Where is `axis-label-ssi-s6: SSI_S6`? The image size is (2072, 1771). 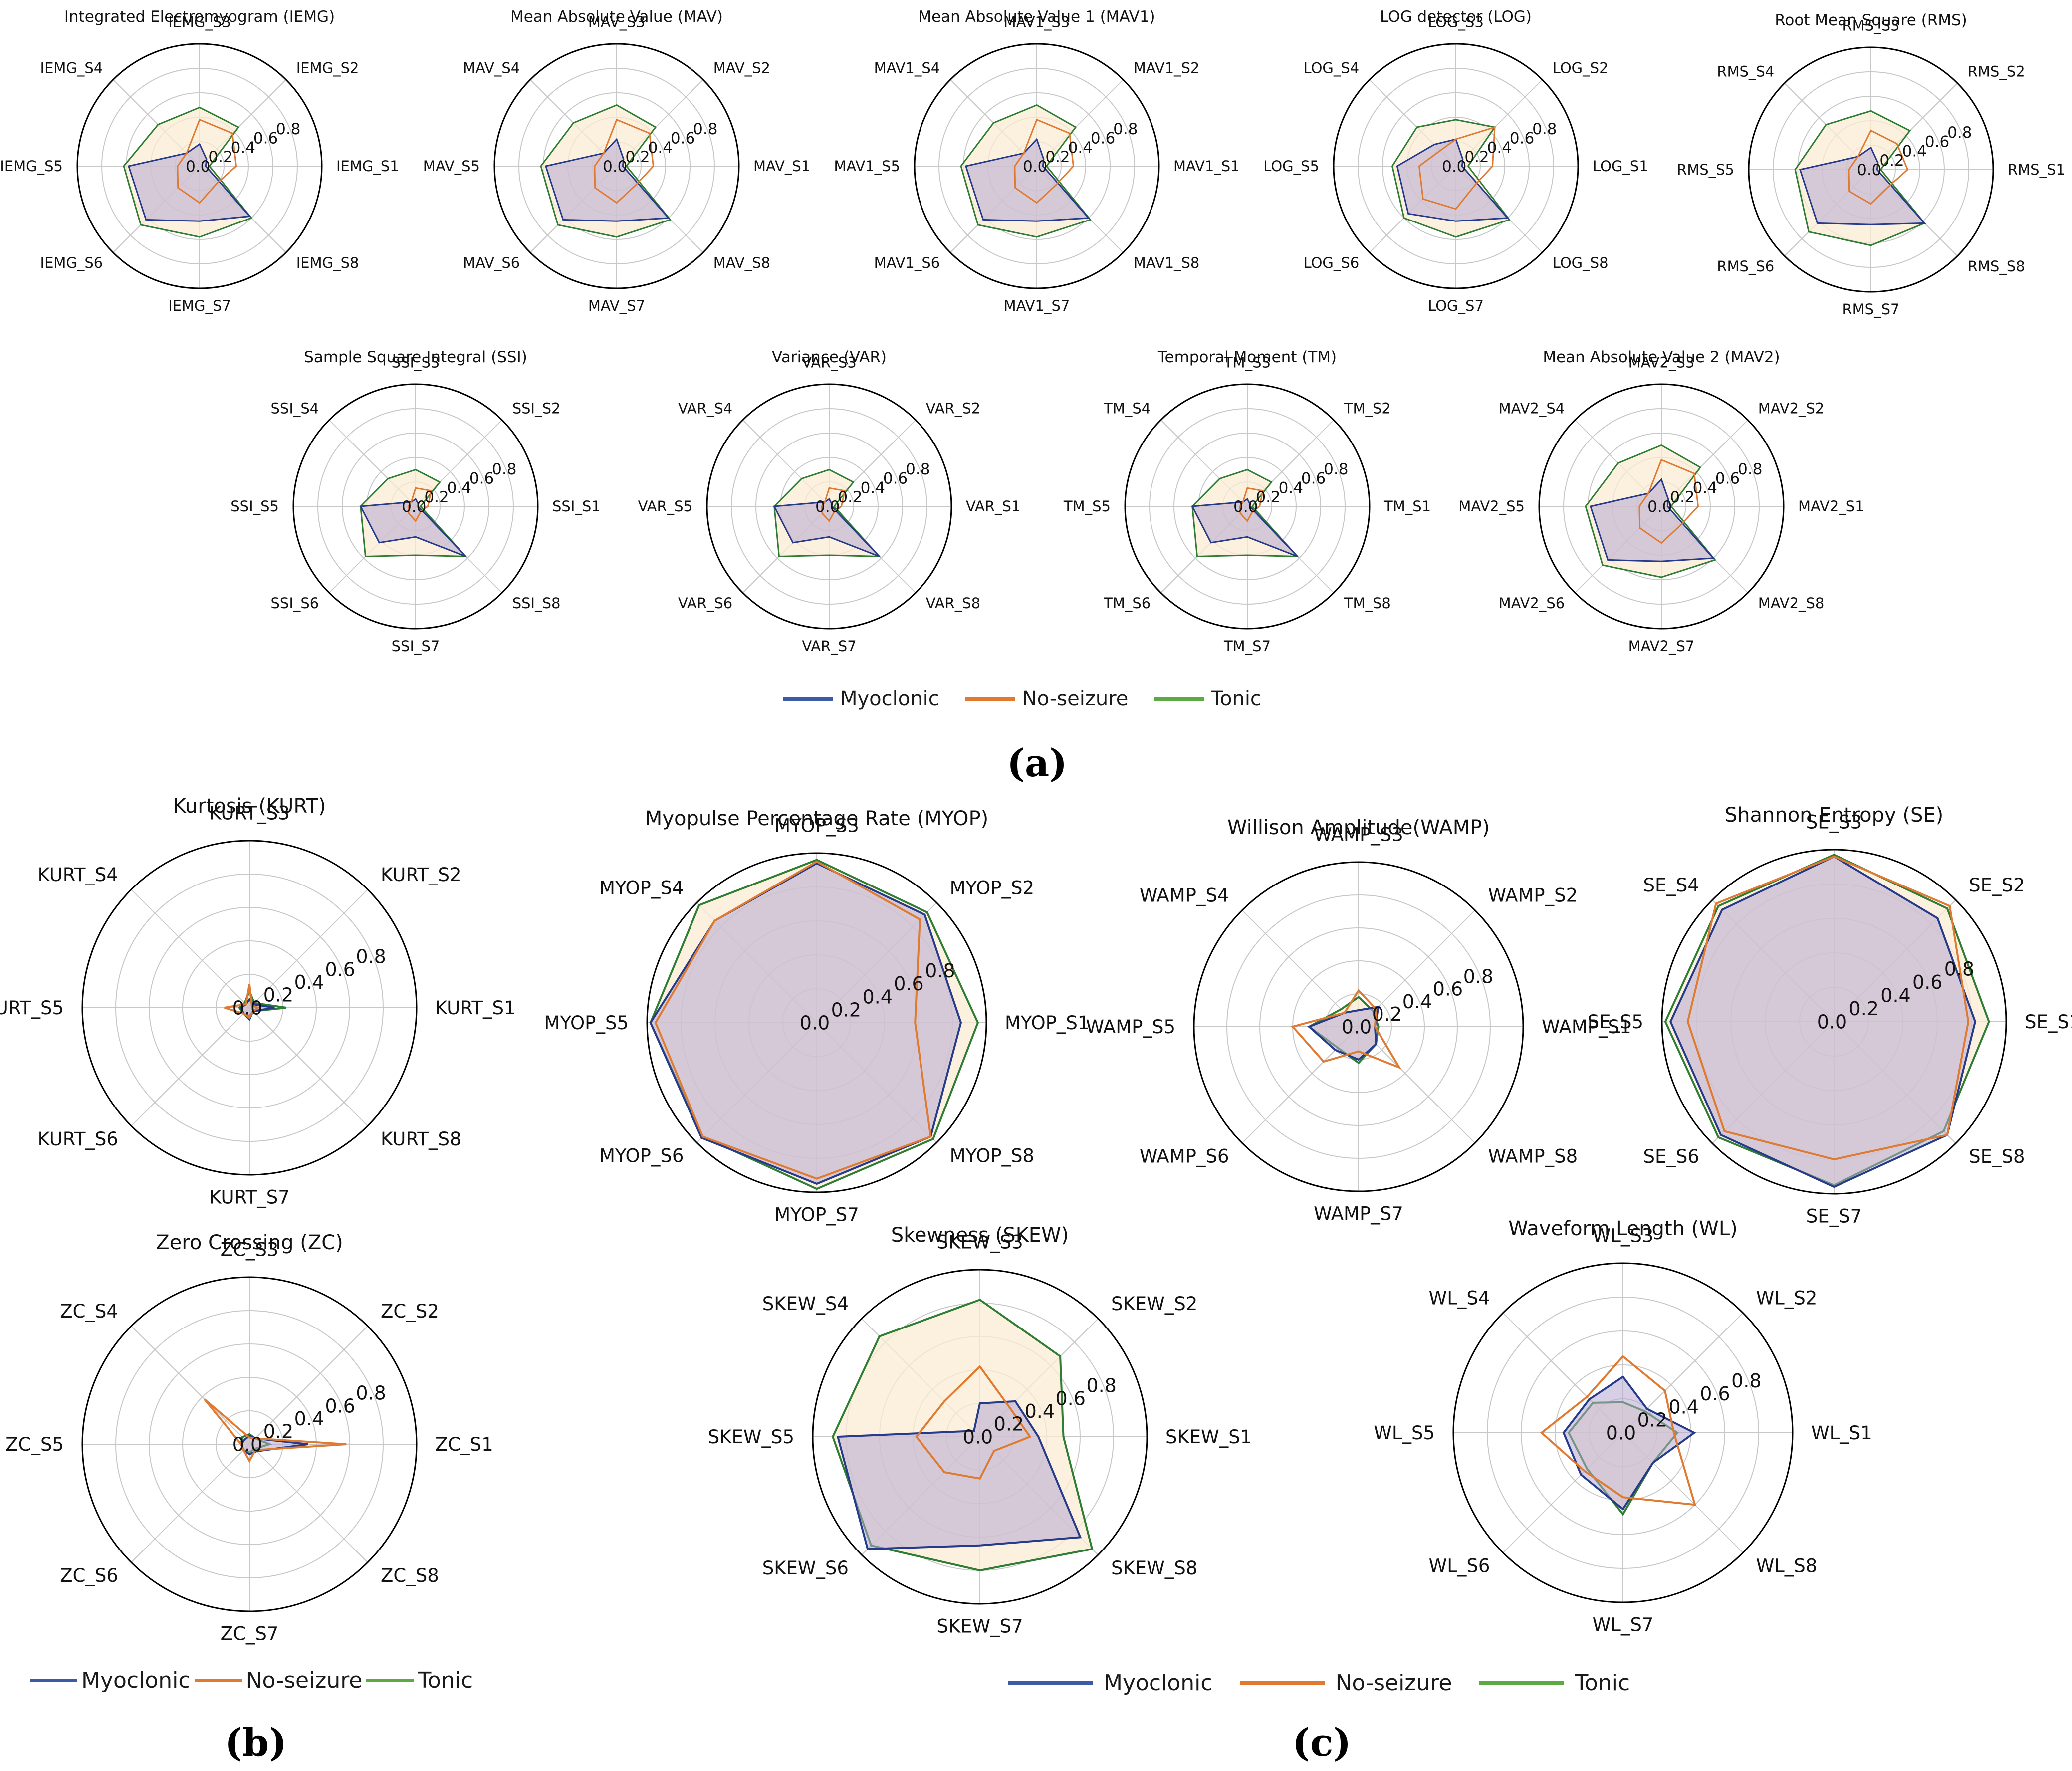 axis-label-ssi-s6: SSI_S6 is located at coordinates (295, 603).